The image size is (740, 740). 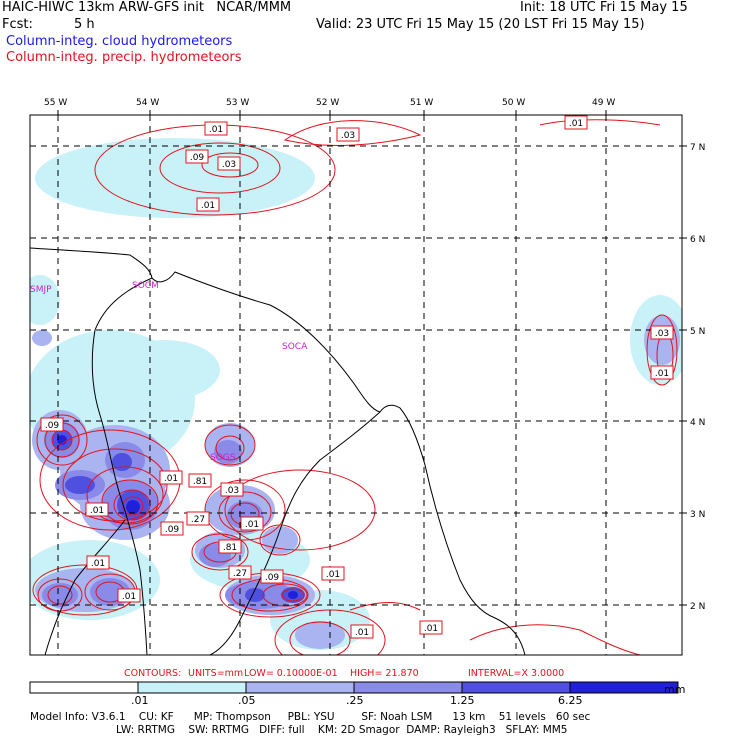 What do you see at coordinates (295, 347) in the screenshot?
I see `station-label: SOCA` at bounding box center [295, 347].